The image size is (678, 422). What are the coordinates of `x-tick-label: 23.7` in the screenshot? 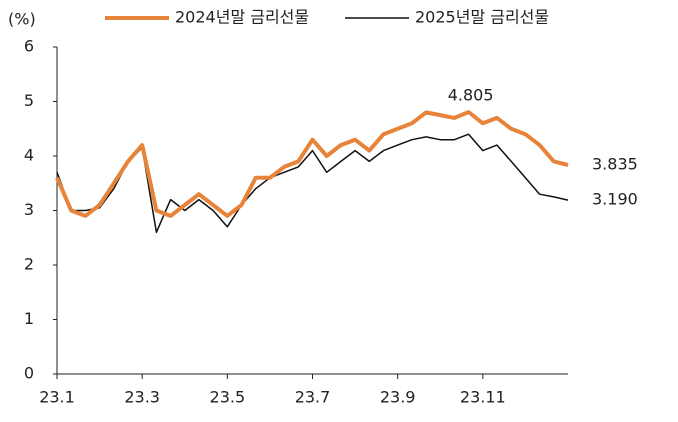 It's located at (313, 397).